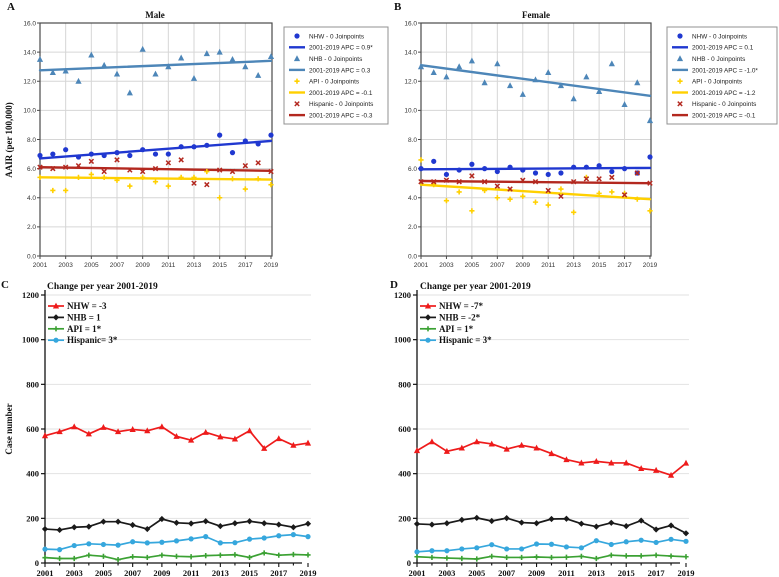 The height and width of the screenshot is (577, 779). Describe the element at coordinates (335, 59) in the screenshot. I see `legend-marker-label: NHB - 0 Joinpoints` at that location.